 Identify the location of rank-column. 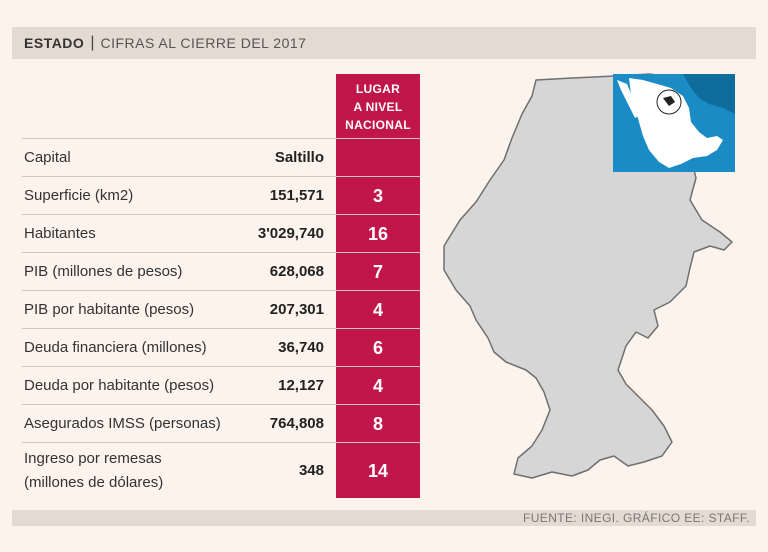
(378, 286).